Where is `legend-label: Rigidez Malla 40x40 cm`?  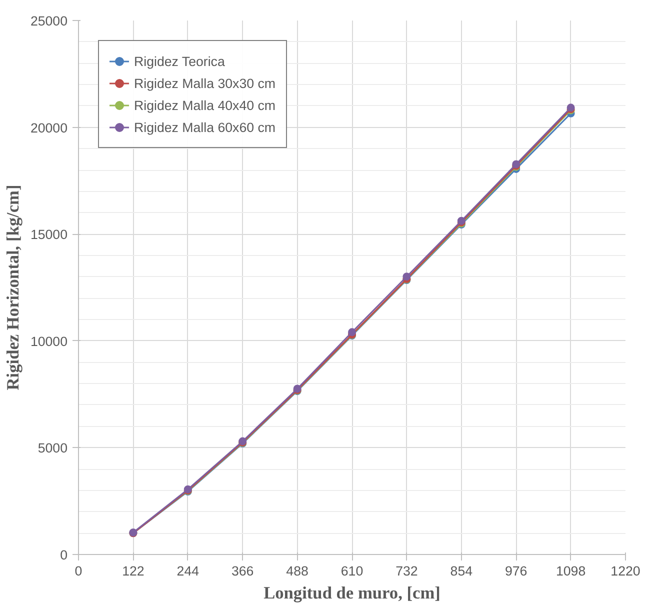
legend-label: Rigidez Malla 40x40 cm is located at coordinates (205, 105).